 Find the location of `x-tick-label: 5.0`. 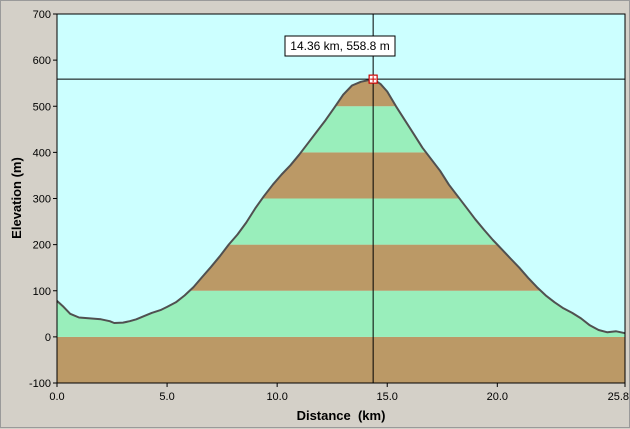

x-tick-label: 5.0 is located at coordinates (166, 397).